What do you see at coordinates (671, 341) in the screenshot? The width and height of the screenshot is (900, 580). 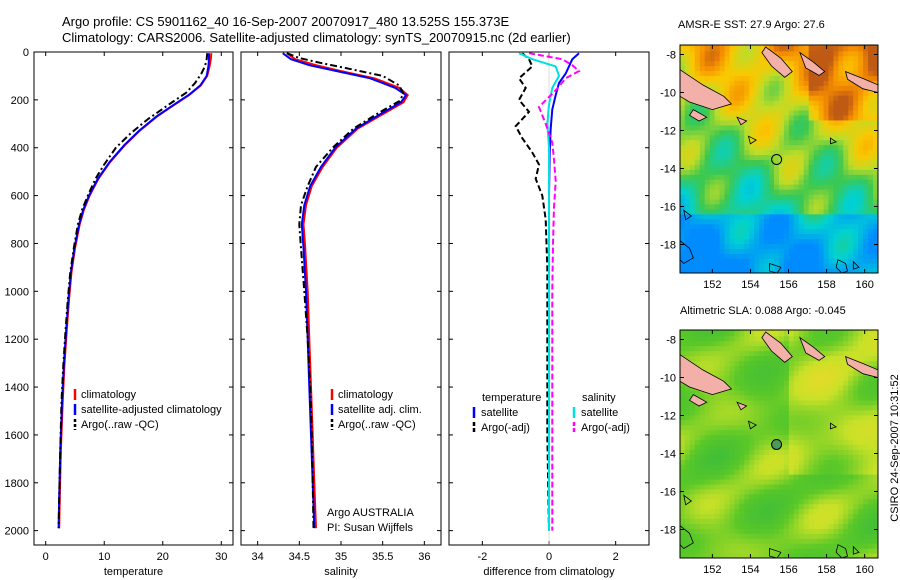 I see `map-y-tick-label: -8` at bounding box center [671, 341].